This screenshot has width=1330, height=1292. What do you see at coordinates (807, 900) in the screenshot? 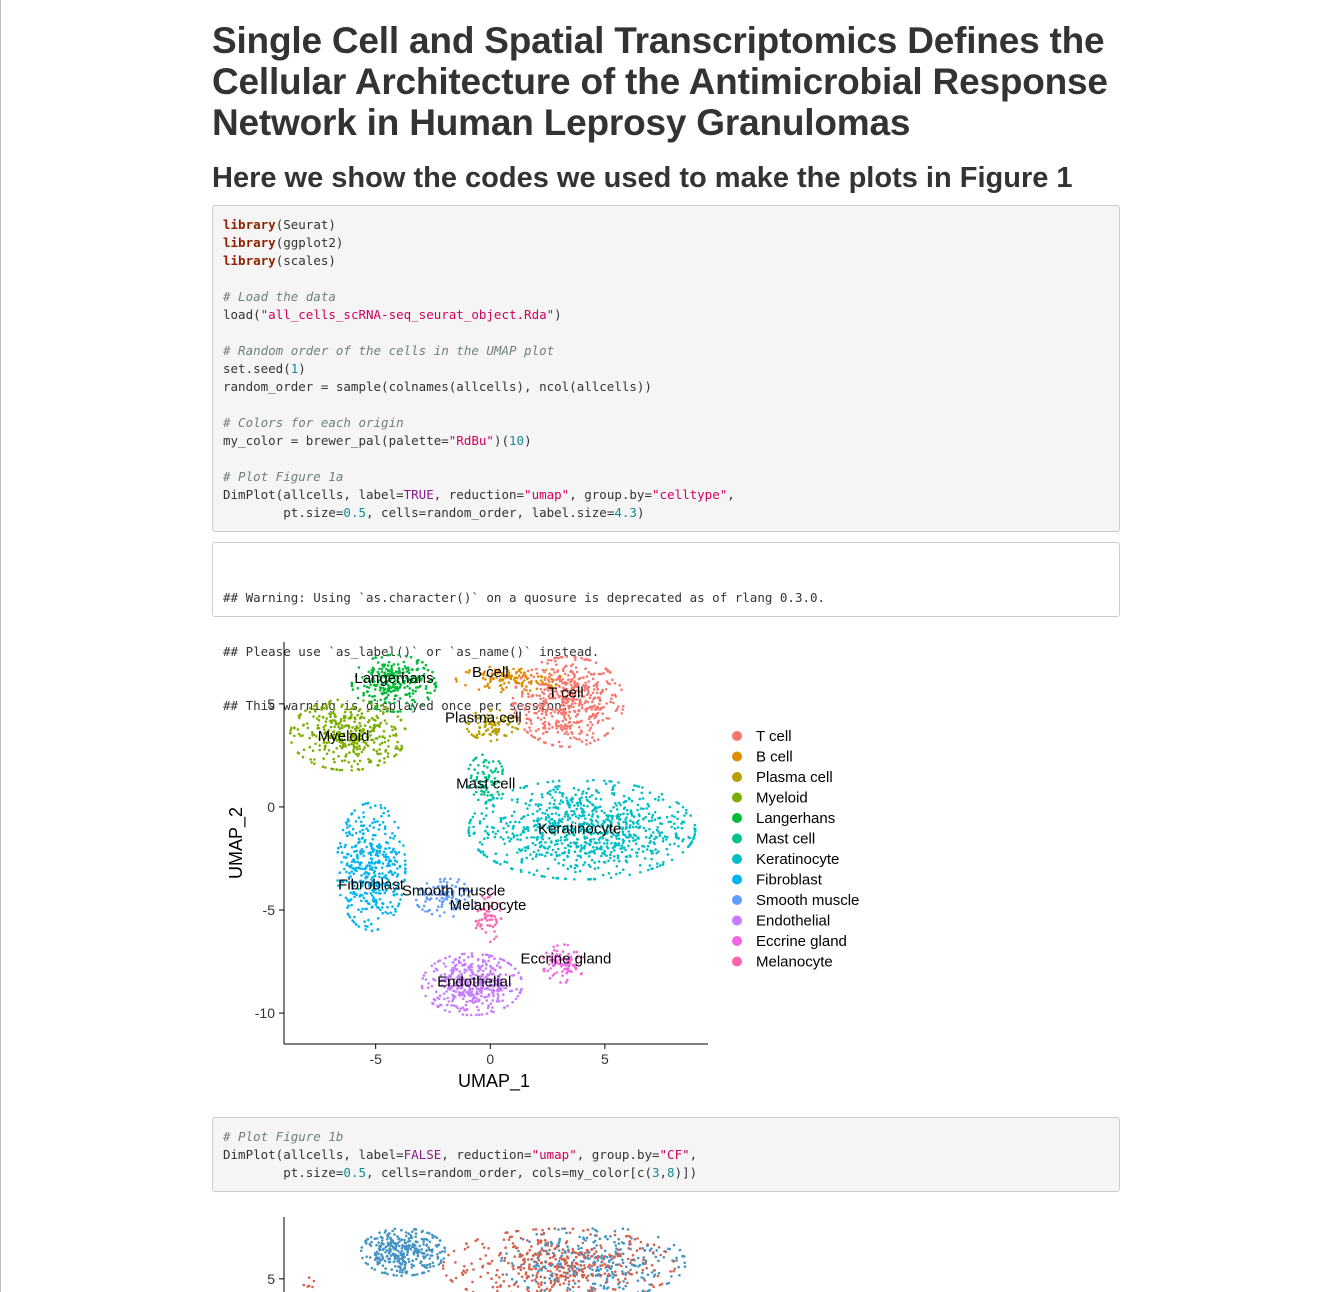
I see `legend-label: Smooth muscle` at bounding box center [807, 900].